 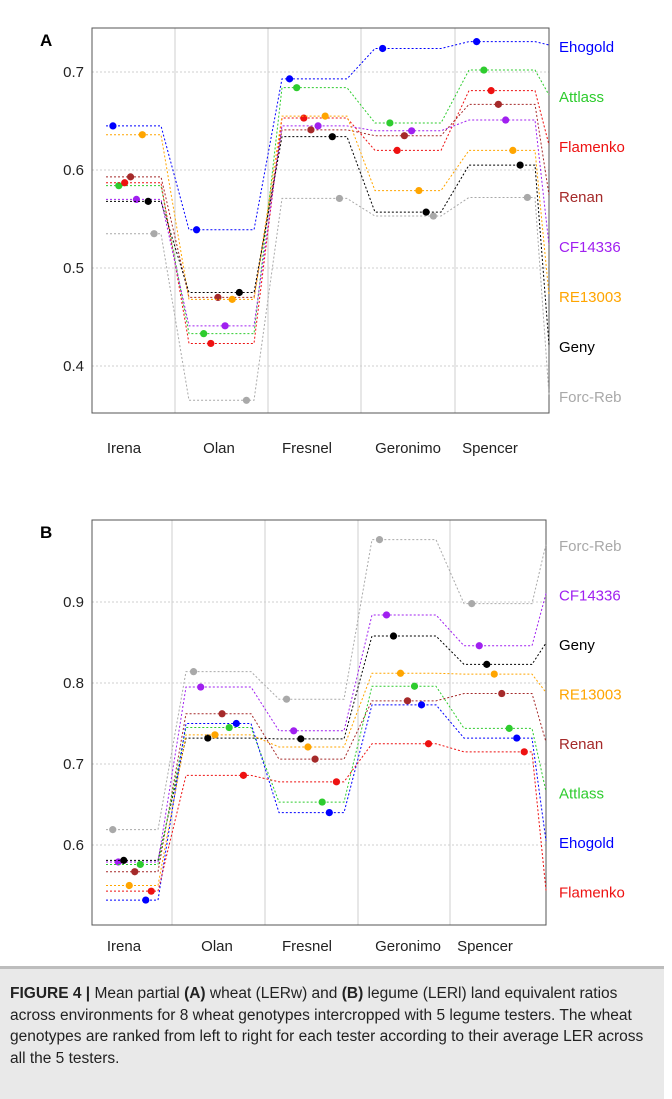 What do you see at coordinates (73, 845) in the screenshot?
I see `y-tick-label: 0.6` at bounding box center [73, 845].